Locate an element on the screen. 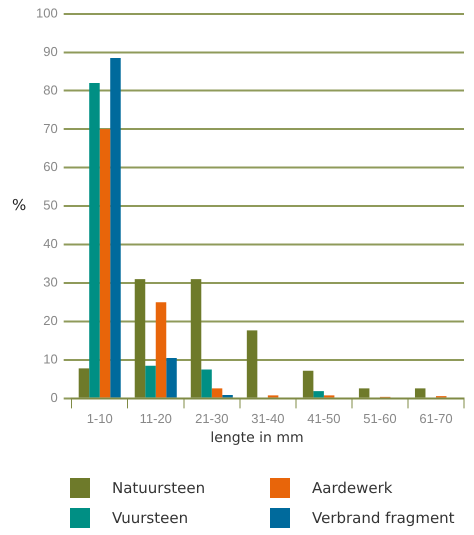  y-tick-label: 10 is located at coordinates (50, 359).